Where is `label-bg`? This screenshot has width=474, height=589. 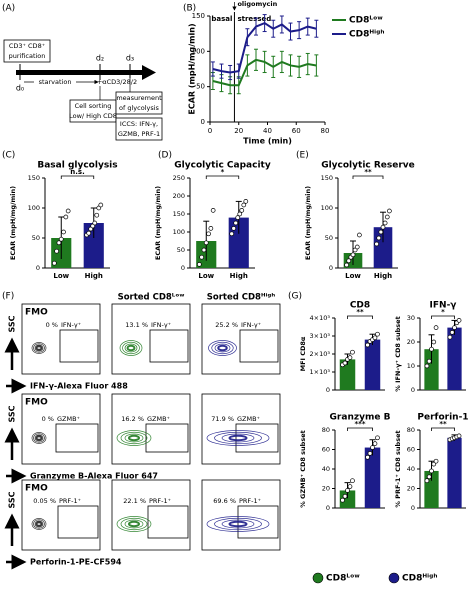 label-bg is located at coordinates (118, 82).